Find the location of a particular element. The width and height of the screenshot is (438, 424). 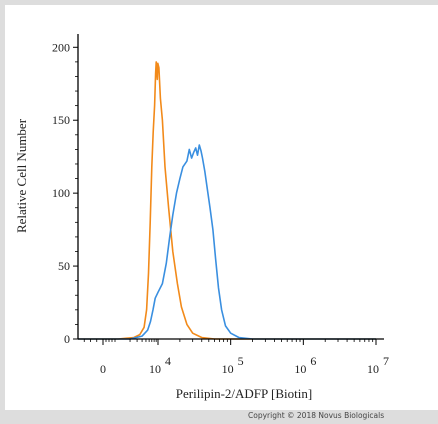

x-tick-label-0: 0 is located at coordinates (103, 369).